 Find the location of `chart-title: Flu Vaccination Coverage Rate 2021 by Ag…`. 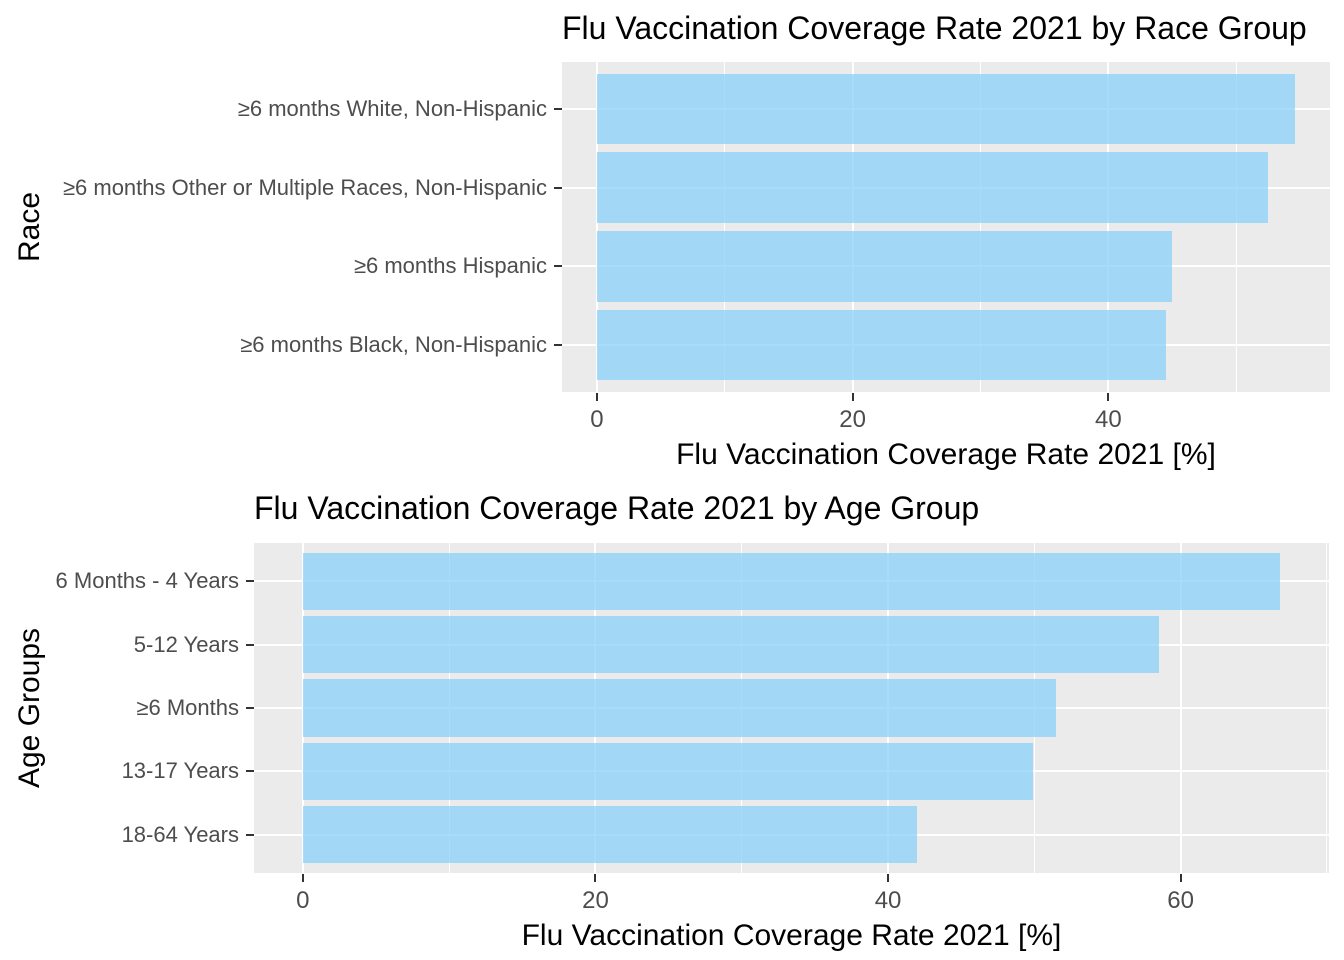

chart-title: Flu Vaccination Coverage Rate 2021 by Ag… is located at coordinates (617, 508).